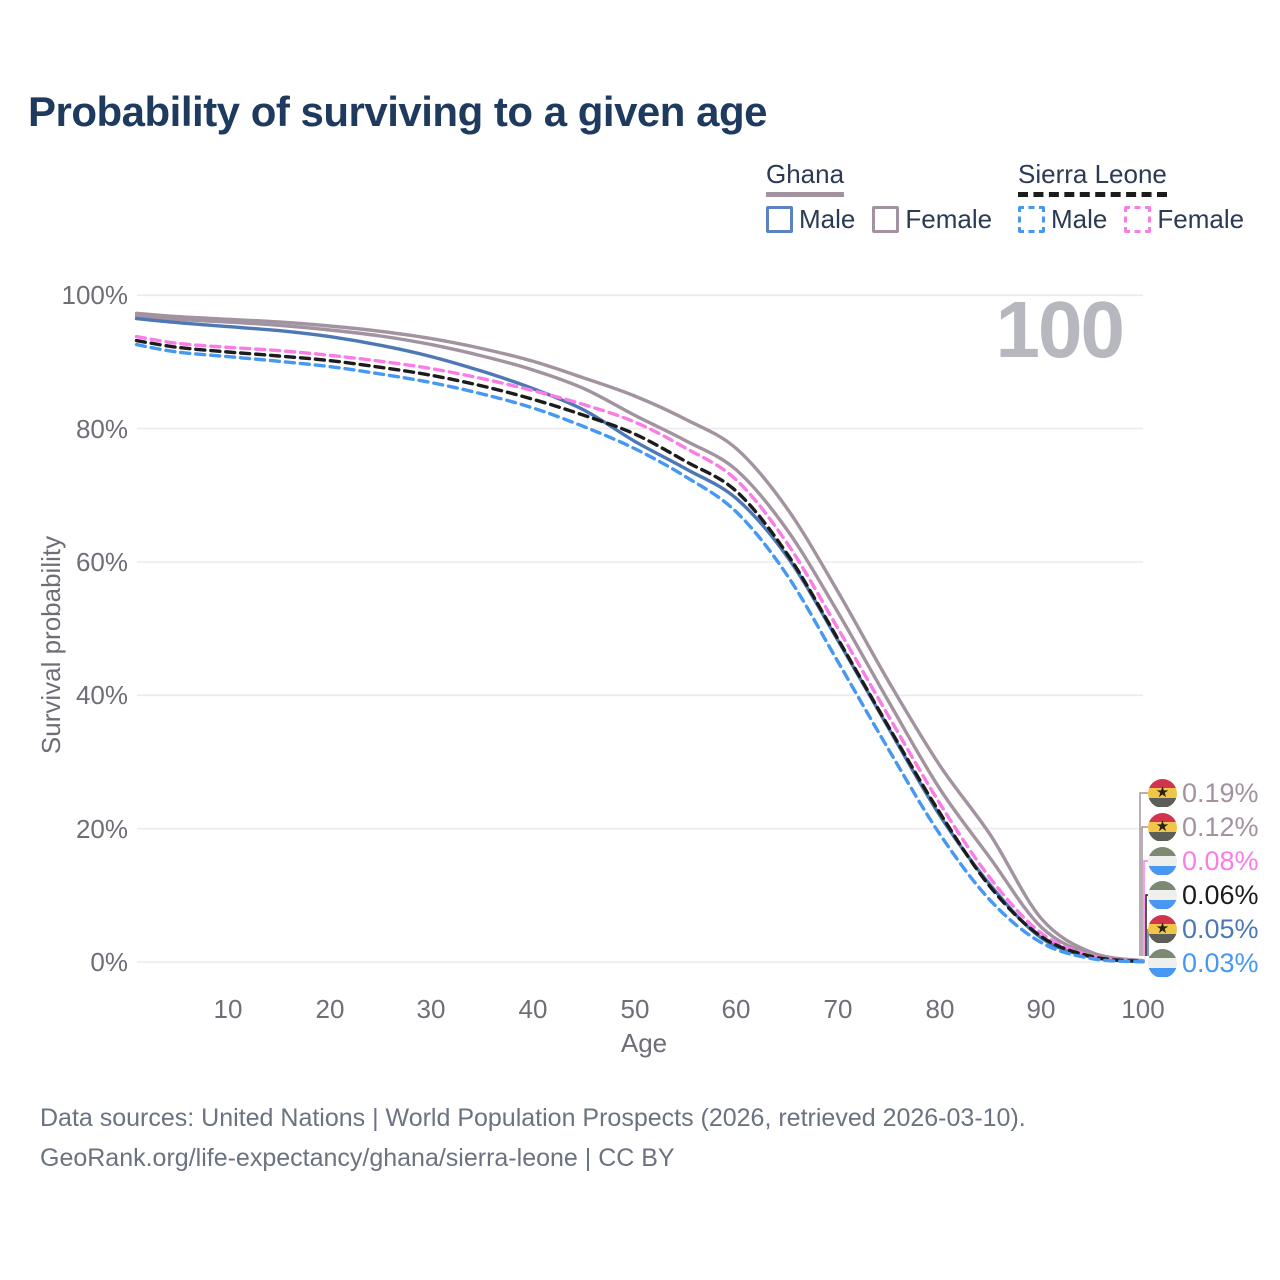 This screenshot has height=1280, width=1280. I want to click on connector-ghana-overall, so click(1144, 891).